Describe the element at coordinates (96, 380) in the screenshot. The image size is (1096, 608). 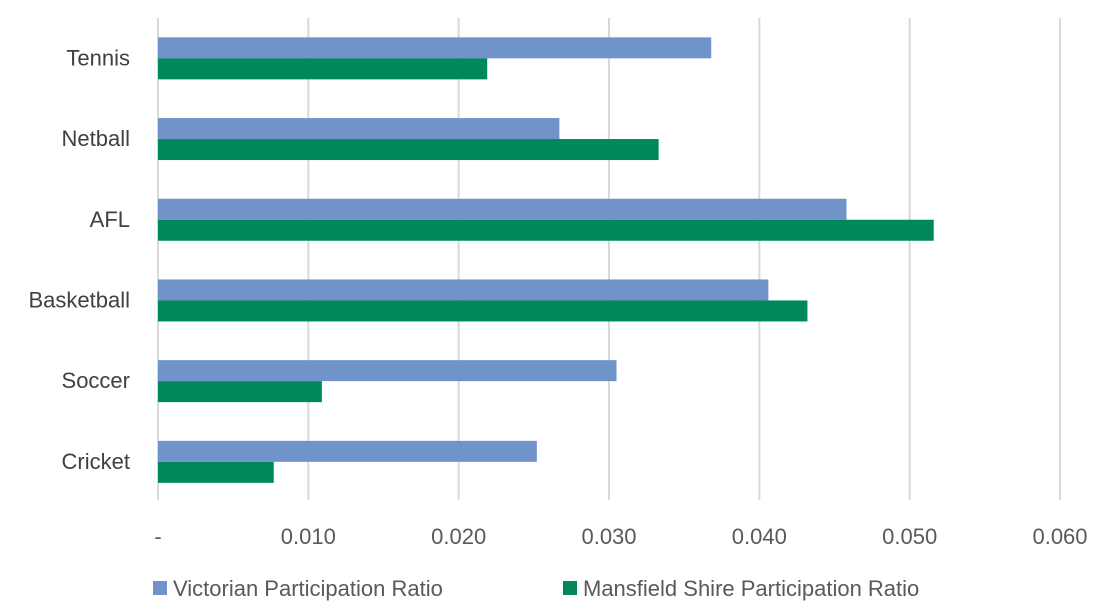
I see `category-label-soccer: Soccer` at that location.